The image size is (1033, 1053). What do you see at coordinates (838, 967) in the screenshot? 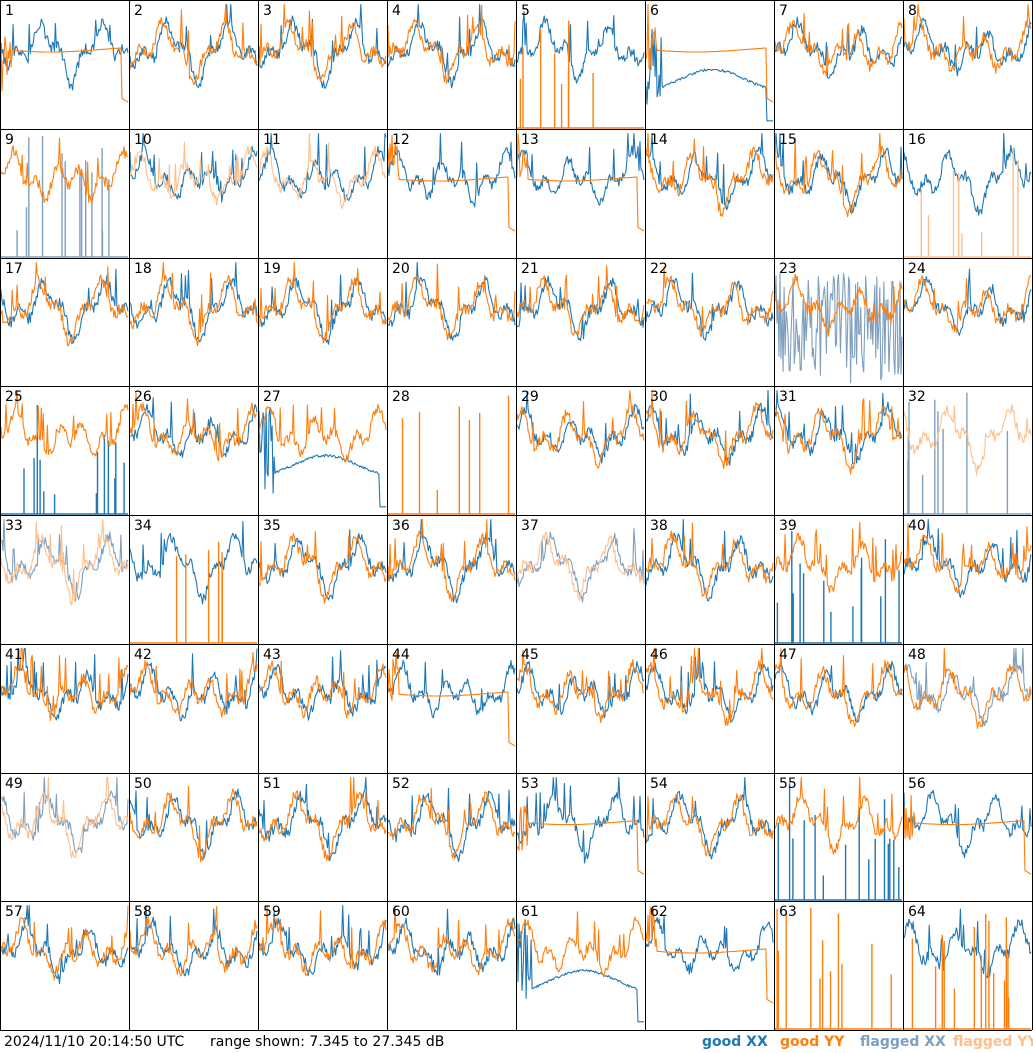
I see `antenna-tile-63: 63` at bounding box center [838, 967].